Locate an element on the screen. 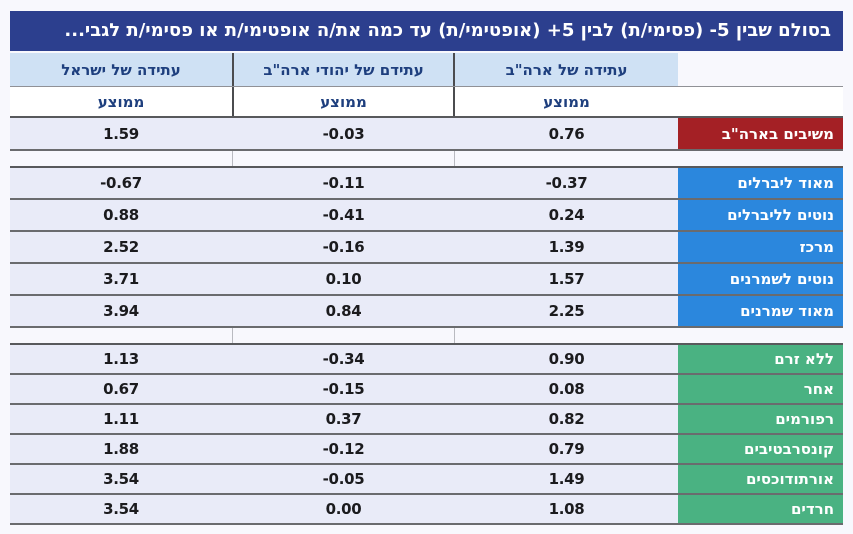 This screenshot has height=534, width=853. column-header-us-jews: עתידם של יהודי ארה"ב is located at coordinates (343, 69).